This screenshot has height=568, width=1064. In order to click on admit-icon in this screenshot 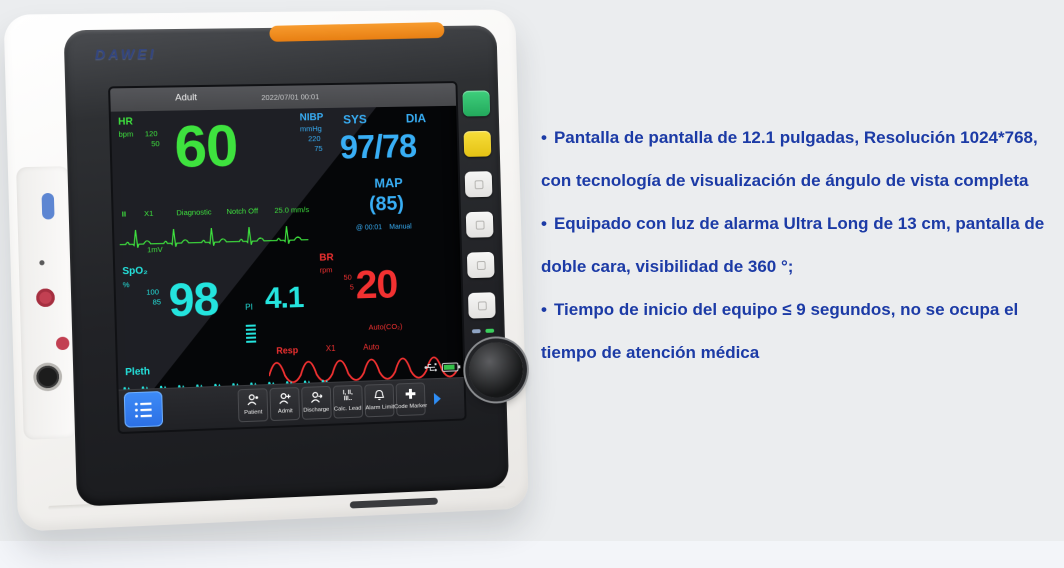, I will do `click(284, 398)`.